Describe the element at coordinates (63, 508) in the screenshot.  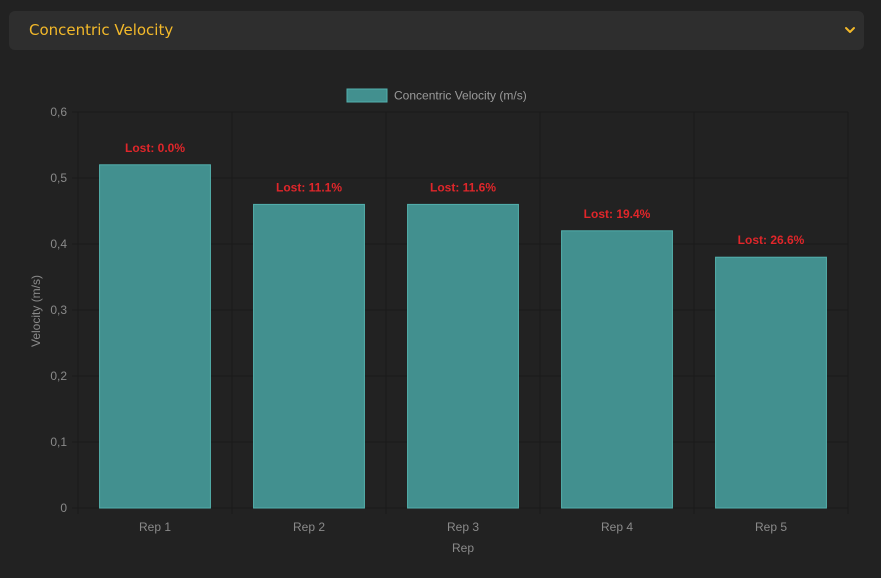
I see `y-tick-label: 0` at that location.